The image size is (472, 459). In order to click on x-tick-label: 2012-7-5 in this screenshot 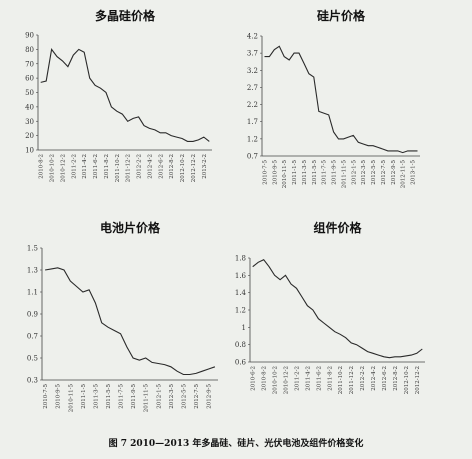, I will do `click(384, 172)`.